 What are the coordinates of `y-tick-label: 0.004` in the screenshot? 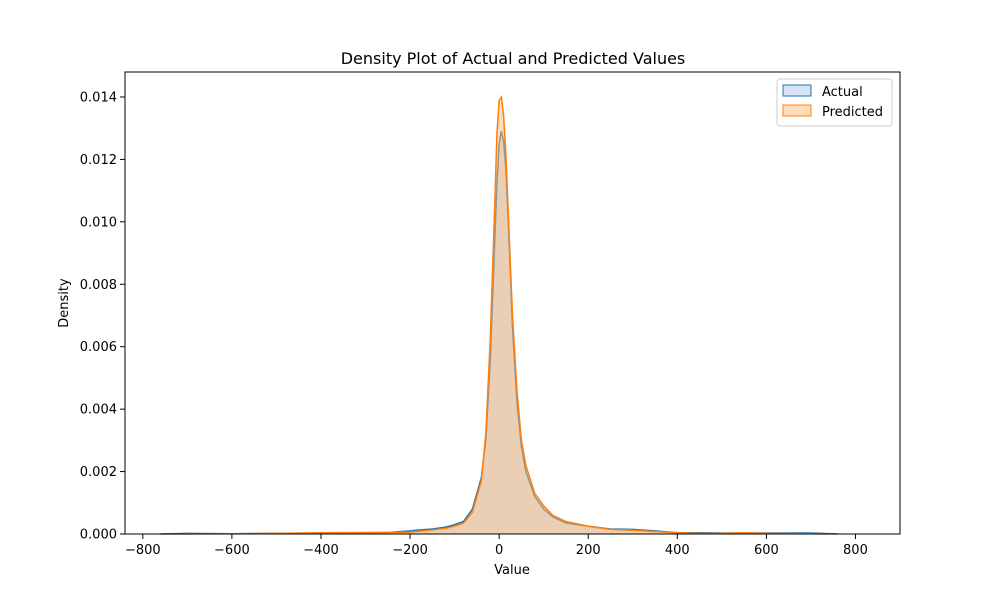 It's located at (98, 410).